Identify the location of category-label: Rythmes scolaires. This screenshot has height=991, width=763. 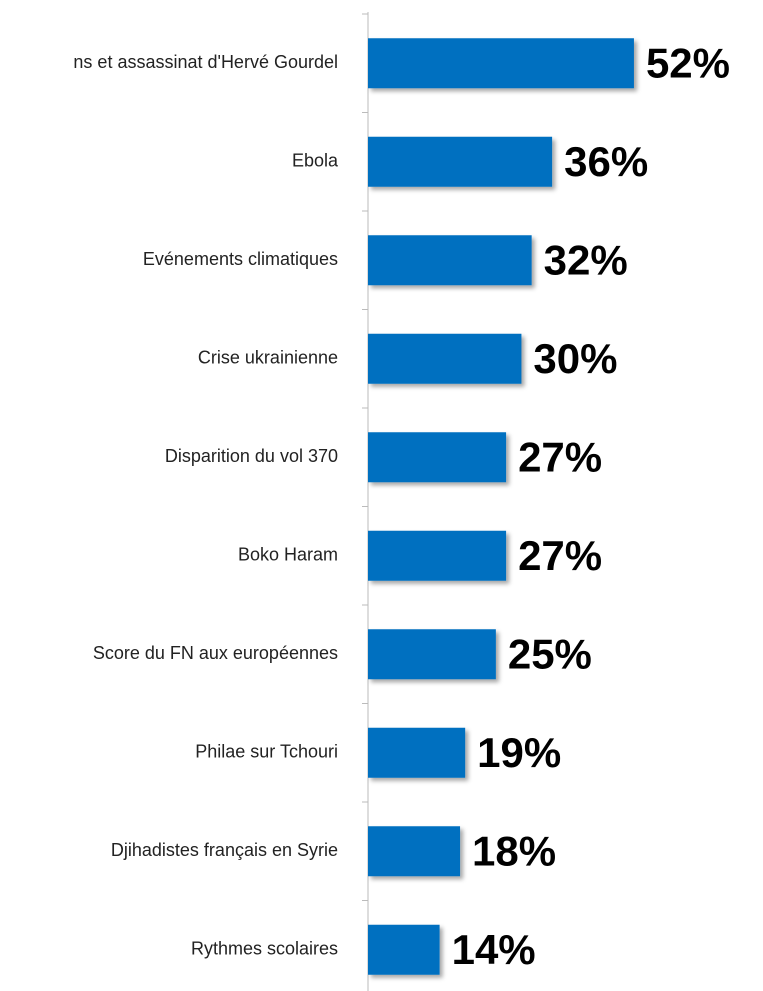
(264, 949).